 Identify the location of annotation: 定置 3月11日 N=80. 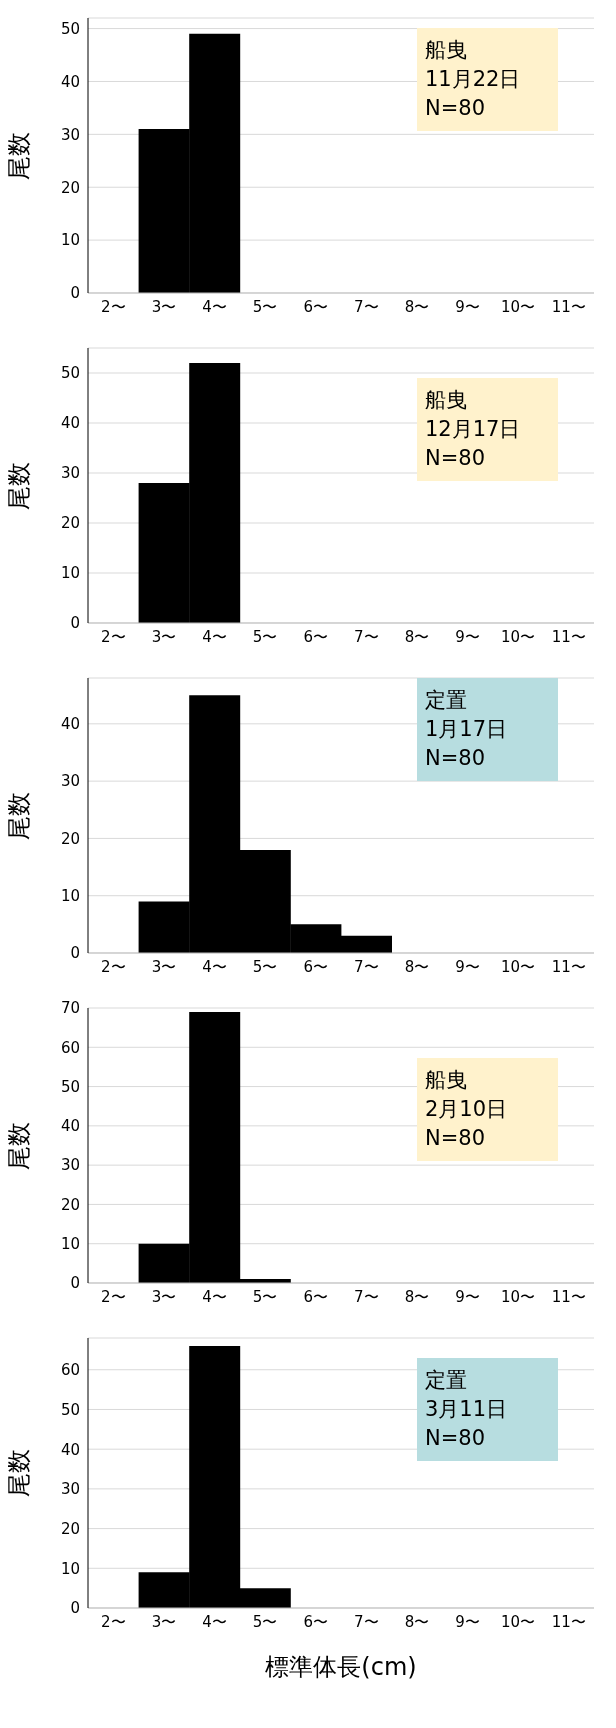
(487, 1409).